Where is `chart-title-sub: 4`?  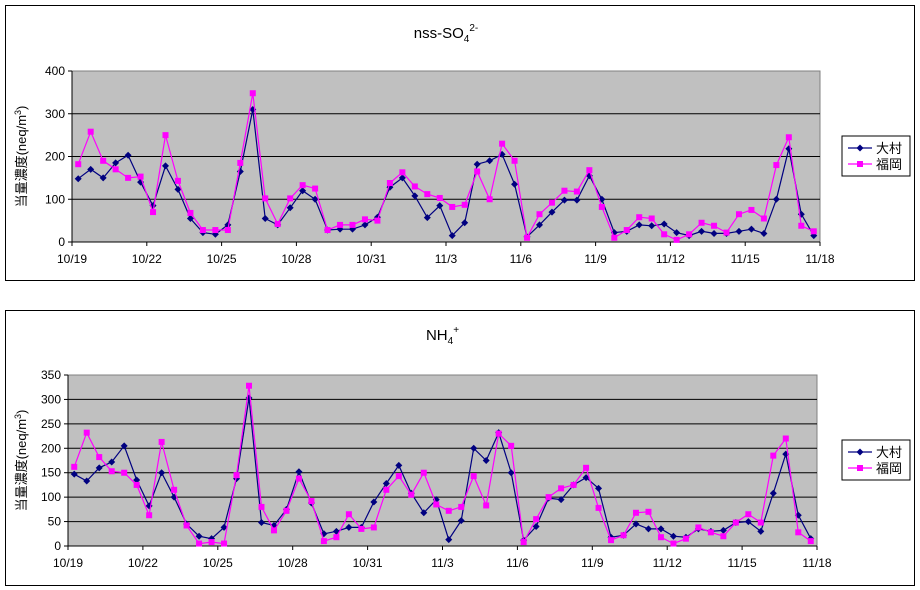
chart-title-sub: 4 is located at coordinates (467, 39).